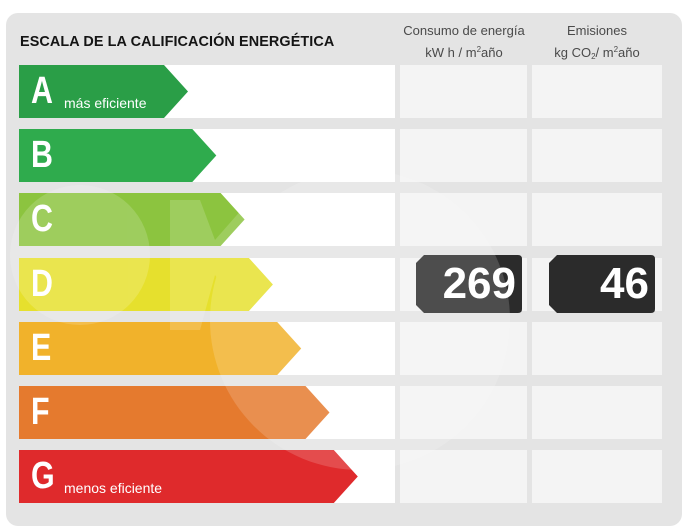 Image resolution: width=688 pixels, height=532 pixels. I want to click on class-d-arrow, so click(146, 284).